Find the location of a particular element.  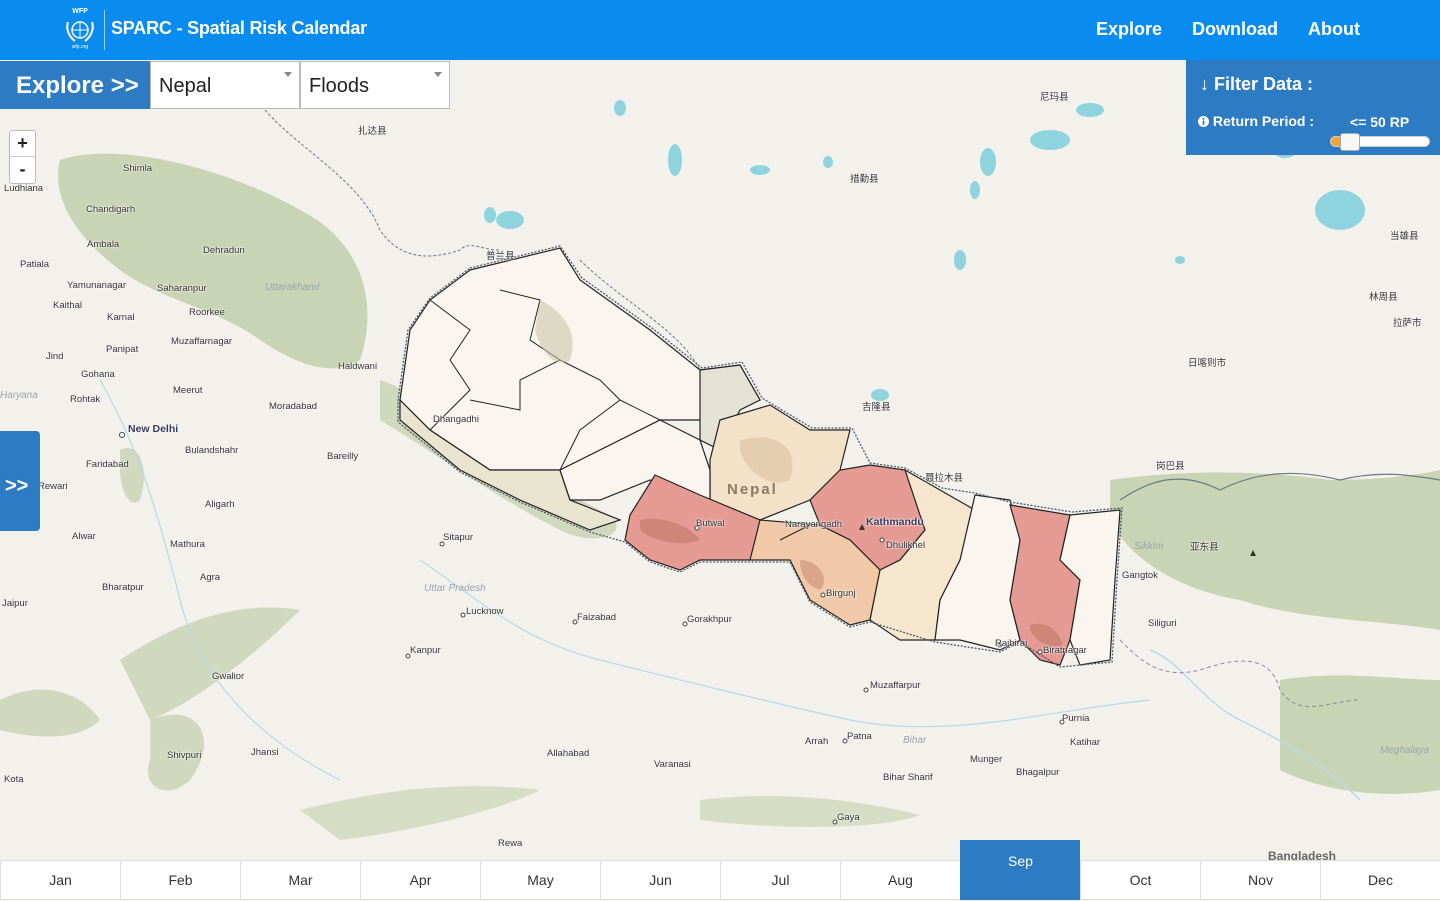

app-title: SPARC - Spatial Risk Calendar is located at coordinates (239, 28).